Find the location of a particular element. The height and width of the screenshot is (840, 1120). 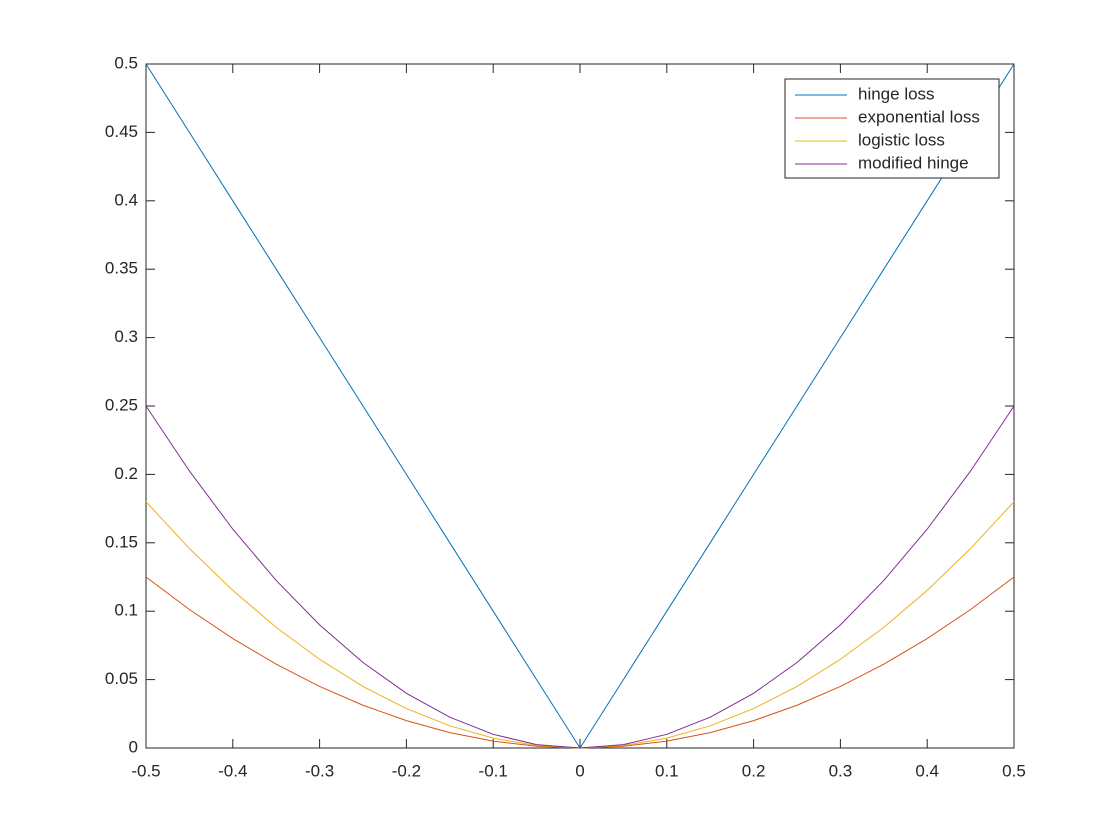

x-tick-label: -0.4 is located at coordinates (232, 770).